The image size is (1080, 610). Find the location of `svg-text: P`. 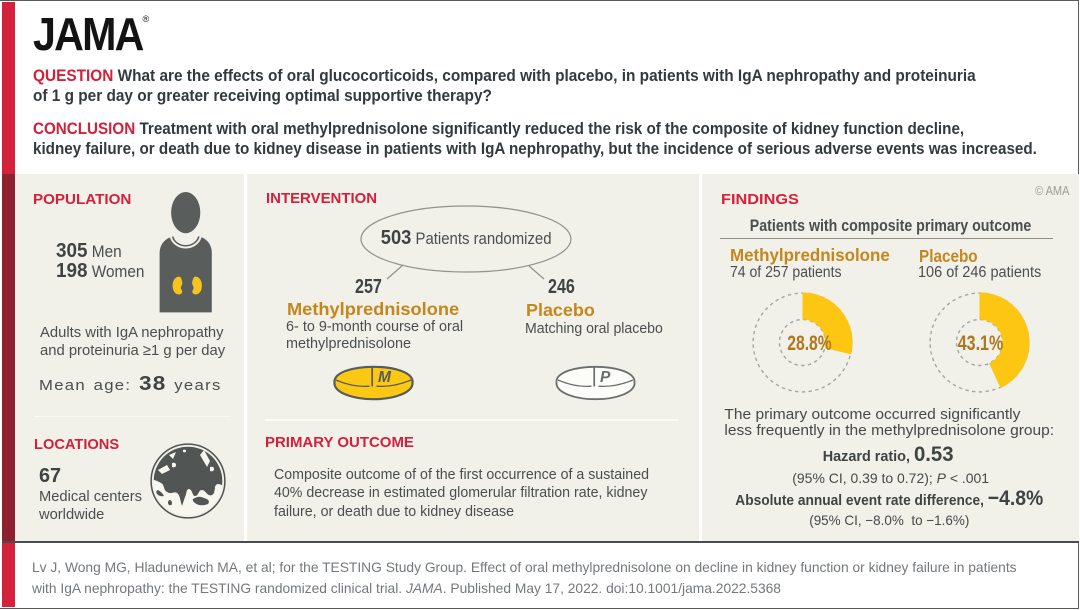

svg-text: P is located at coordinates (605, 377).